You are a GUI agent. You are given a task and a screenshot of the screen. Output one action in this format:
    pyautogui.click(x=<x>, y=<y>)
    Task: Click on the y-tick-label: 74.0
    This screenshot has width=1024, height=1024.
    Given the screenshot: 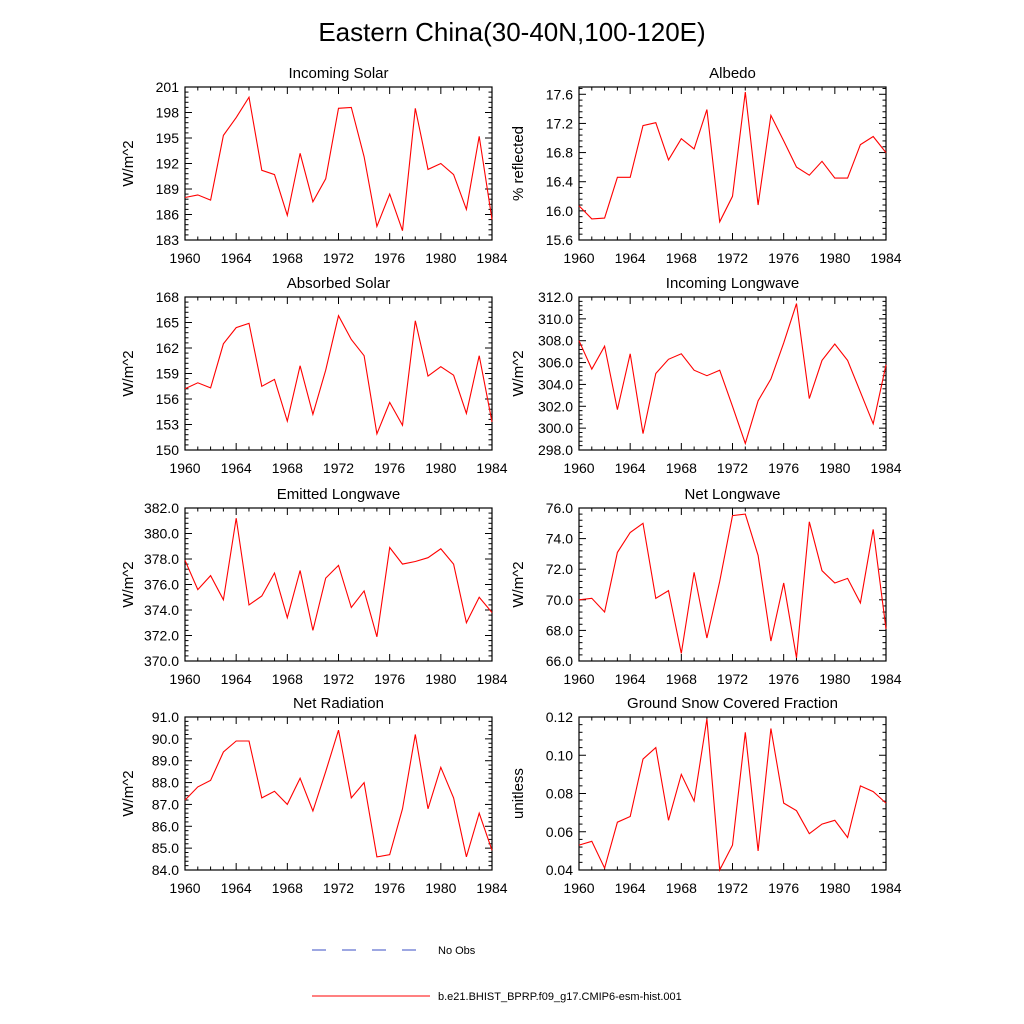 What is the action you would take?
    pyautogui.click(x=559, y=539)
    